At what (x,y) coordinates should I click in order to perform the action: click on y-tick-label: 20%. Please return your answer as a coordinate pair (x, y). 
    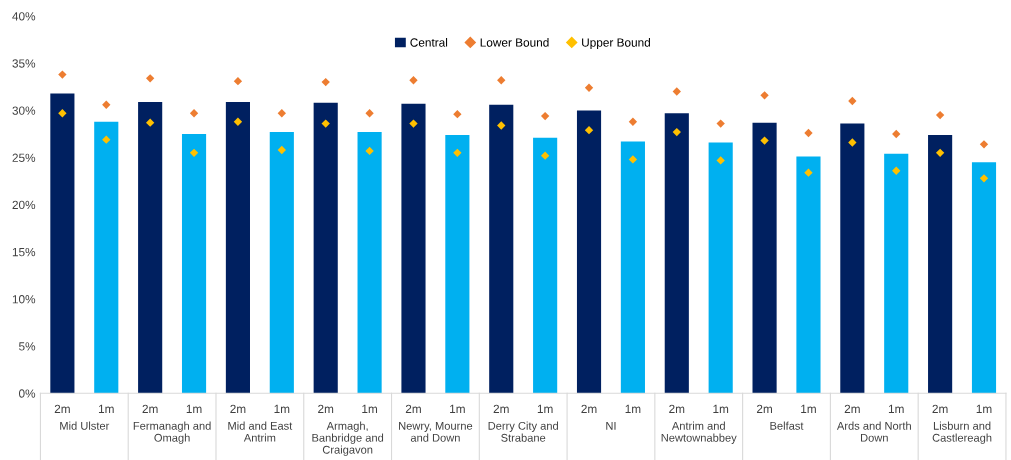
    Looking at the image, I should click on (24, 205).